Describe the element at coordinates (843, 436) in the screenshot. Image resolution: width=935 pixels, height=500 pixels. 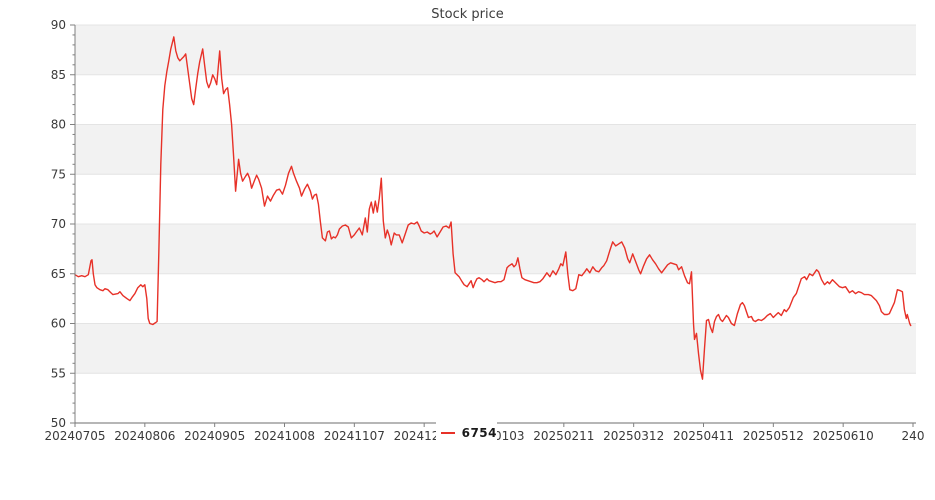
I see `x-tick-label: 20250610` at that location.